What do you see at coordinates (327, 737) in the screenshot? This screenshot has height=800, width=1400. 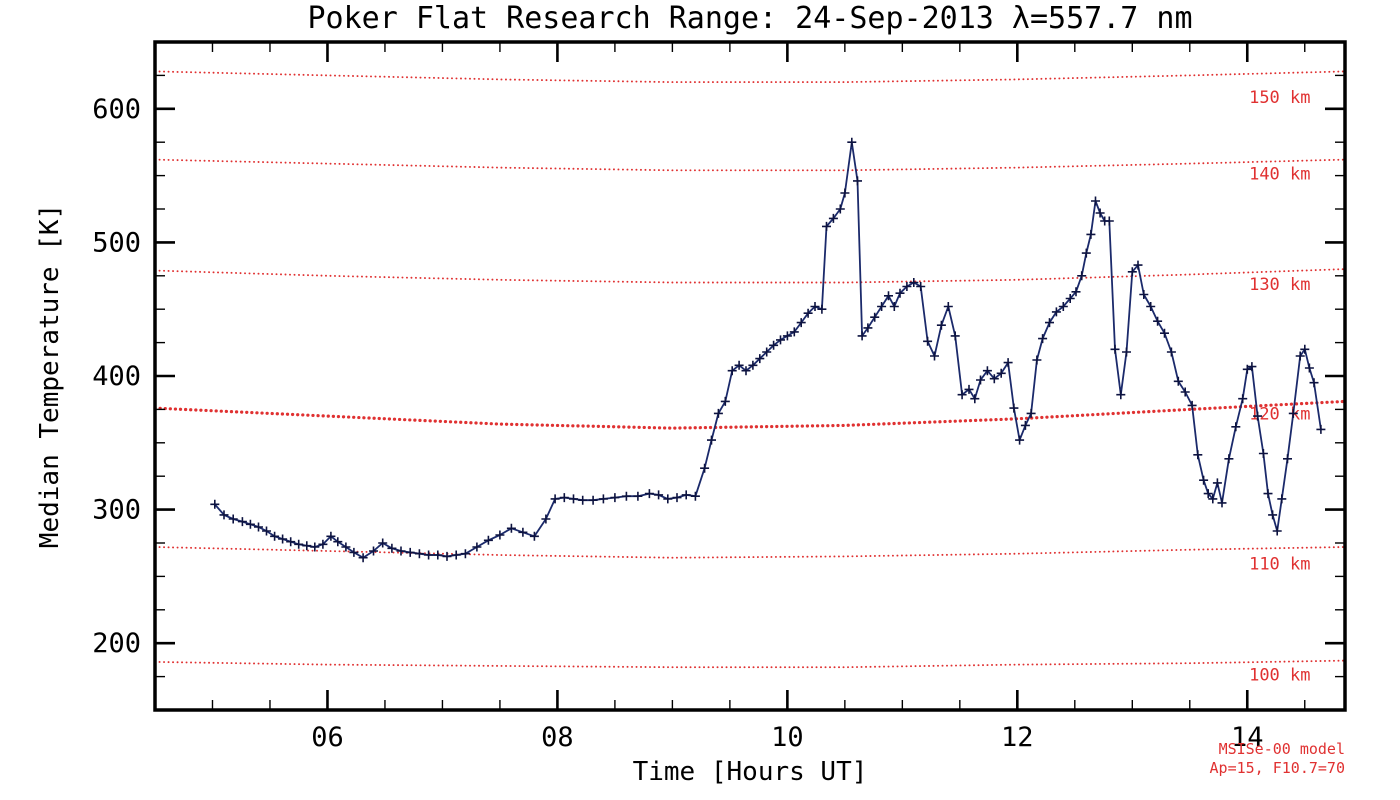 I see `x-tick-label: 06` at bounding box center [327, 737].